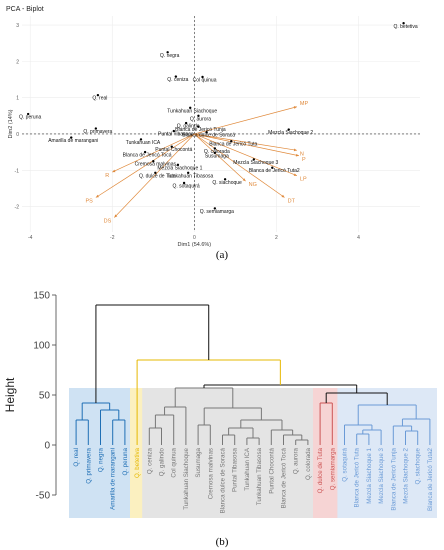  Describe the element at coordinates (25, 9) in the screenshot. I see `pca-title: PCA - Biplot` at that location.